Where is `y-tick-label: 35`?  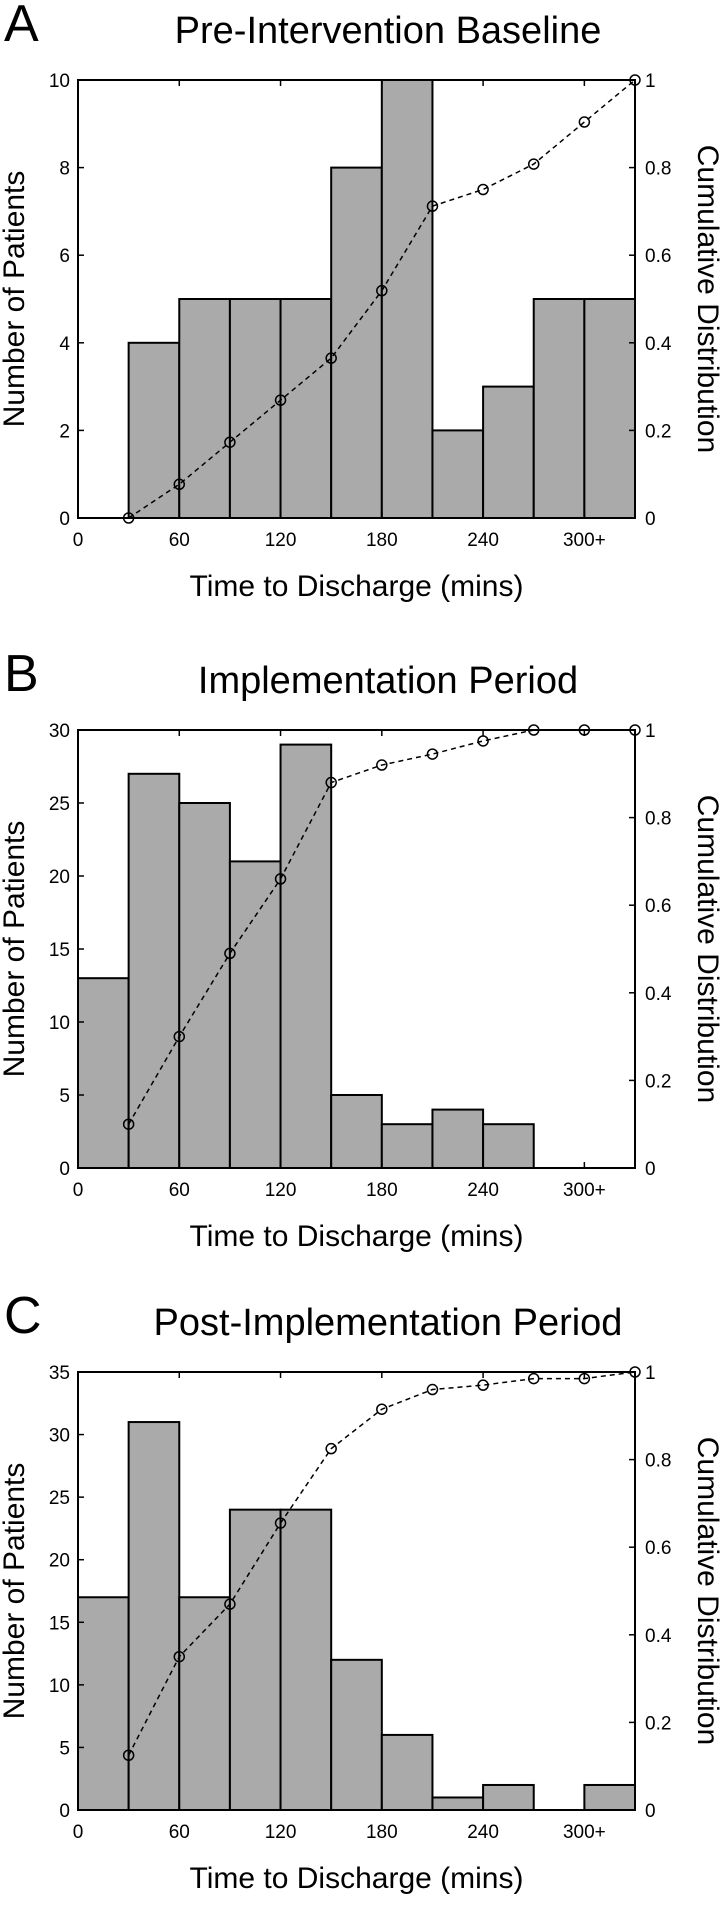
y-tick-label: 35 is located at coordinates (59, 1373).